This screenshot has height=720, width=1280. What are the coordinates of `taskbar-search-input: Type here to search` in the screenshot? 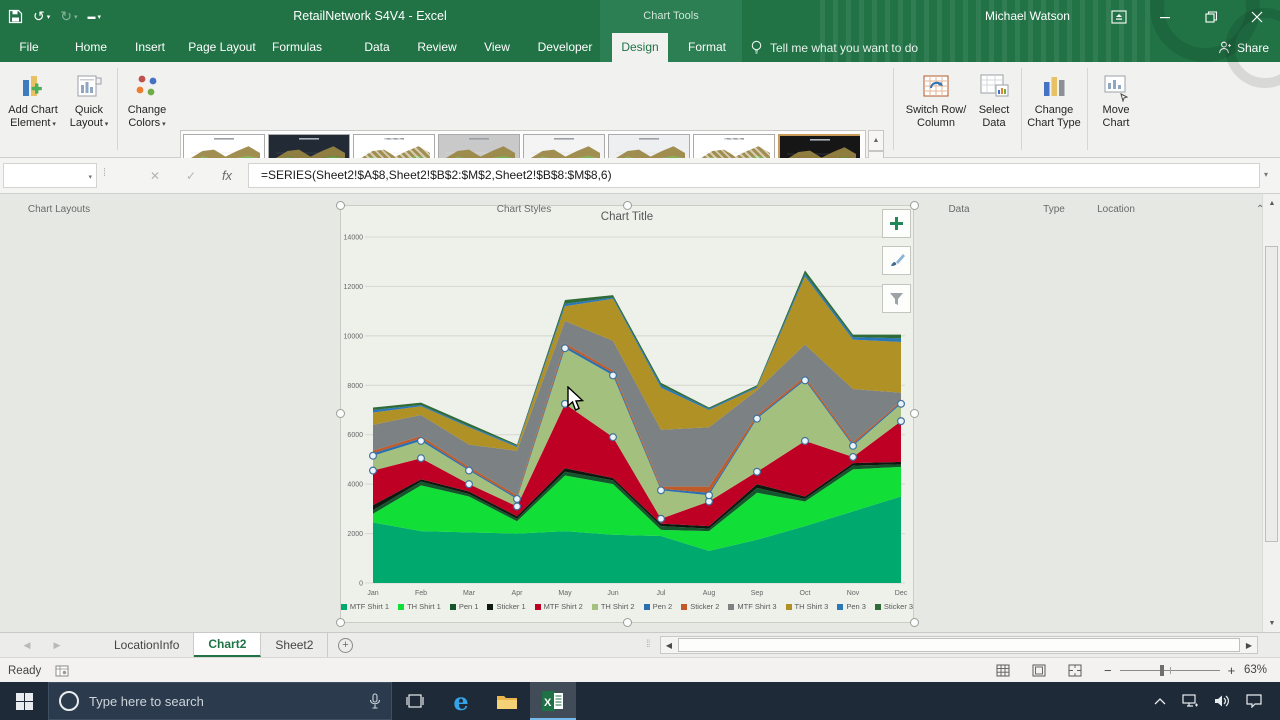 It's located at (220, 701).